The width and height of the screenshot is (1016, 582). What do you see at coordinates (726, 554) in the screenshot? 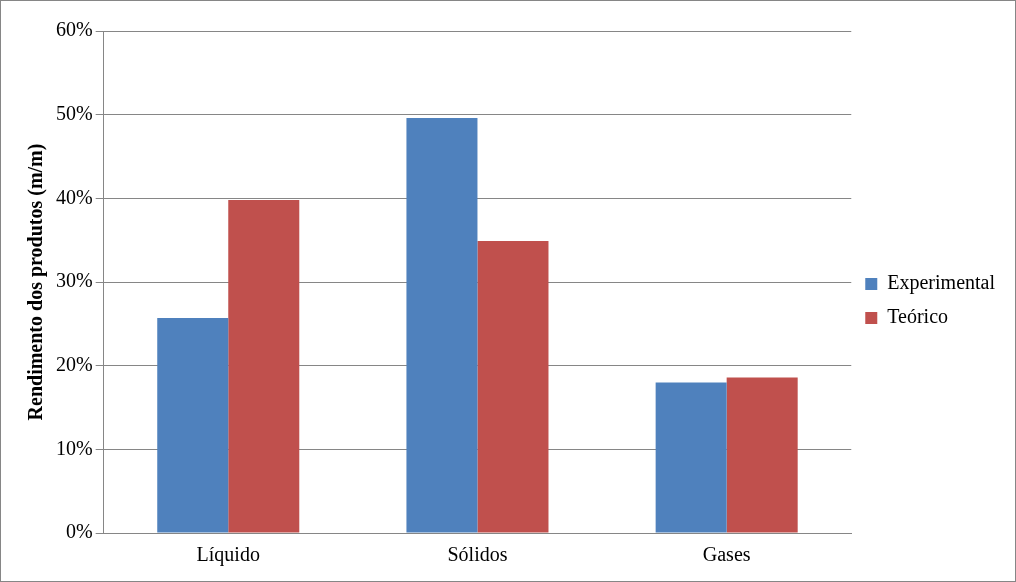
I see `x-tick-label: Gases` at bounding box center [726, 554].